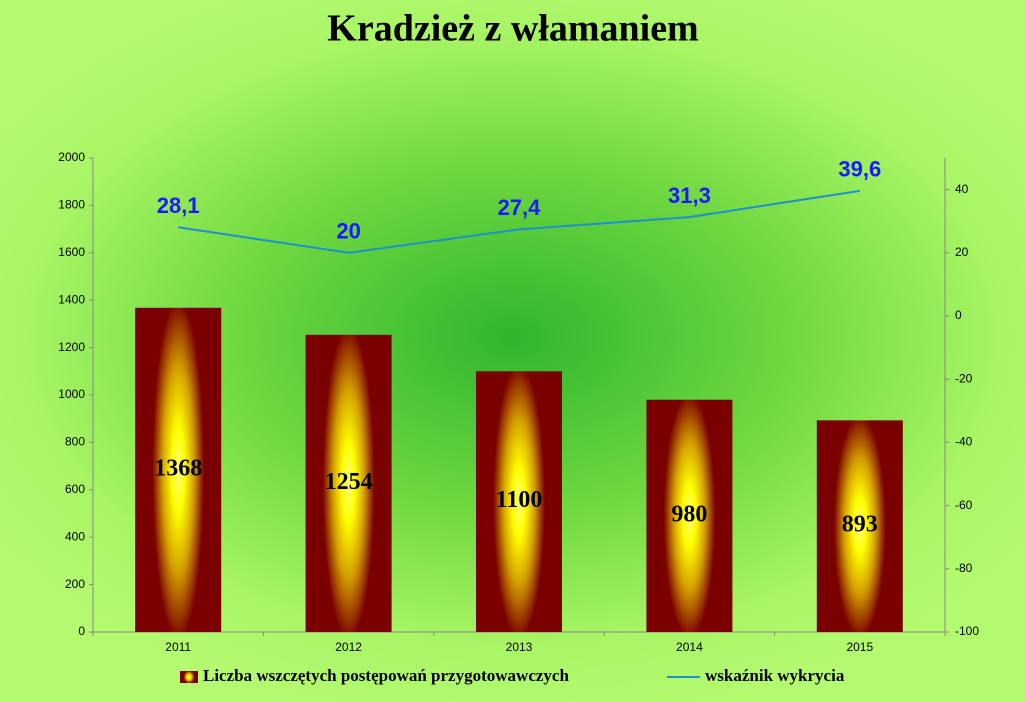 The image size is (1026, 702). What do you see at coordinates (71, 299) in the screenshot?
I see `y-tick-label: 1400` at bounding box center [71, 299].